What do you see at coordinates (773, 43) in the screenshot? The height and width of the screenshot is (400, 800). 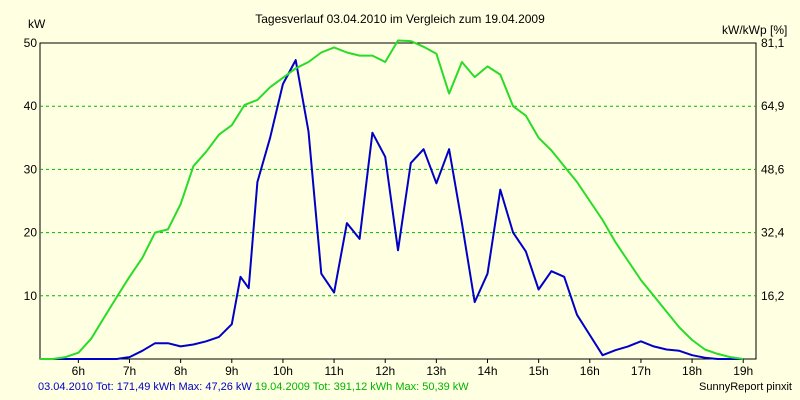 I see `y-tick-label-right: 81,1` at bounding box center [773, 43].